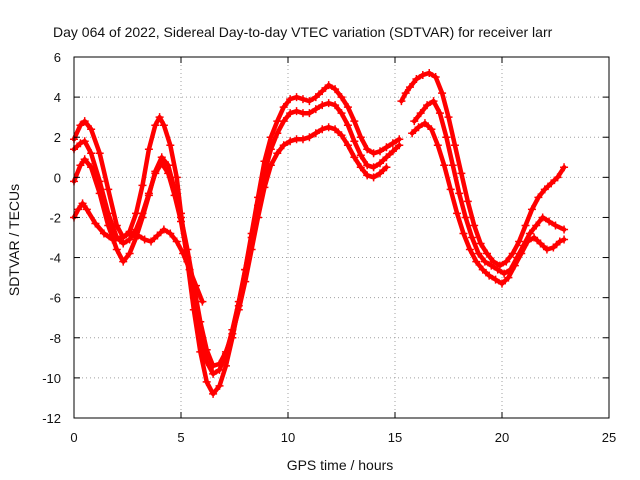  What do you see at coordinates (55, 258) in the screenshot?
I see `y-tick-label: -4` at bounding box center [55, 258].